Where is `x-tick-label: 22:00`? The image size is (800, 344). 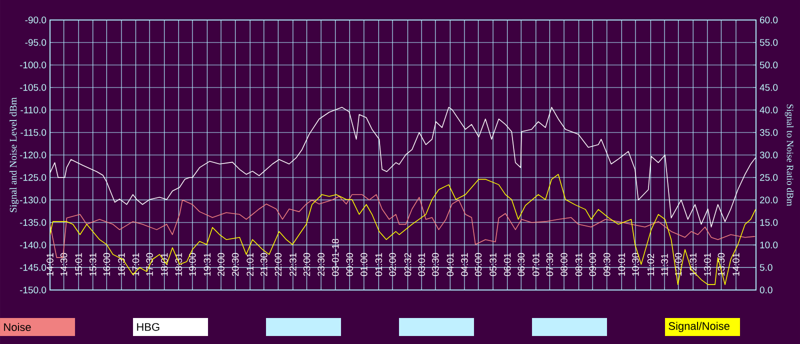
x-tick-label: 22:00 is located at coordinates (278, 264).